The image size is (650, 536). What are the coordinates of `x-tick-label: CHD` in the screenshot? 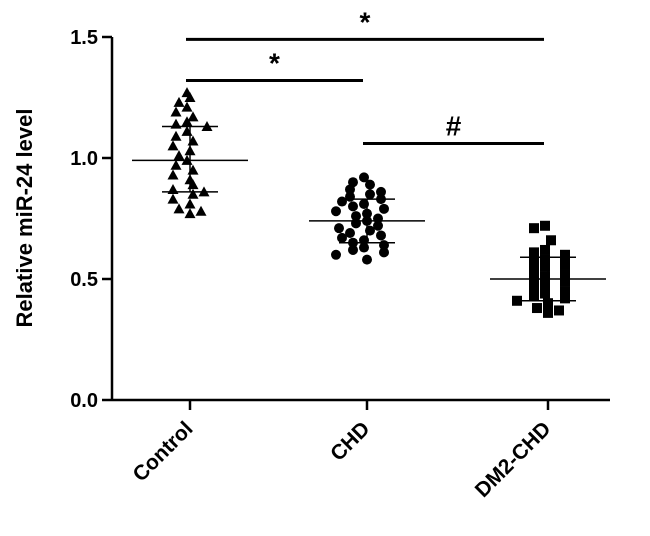 It's located at (350, 441).